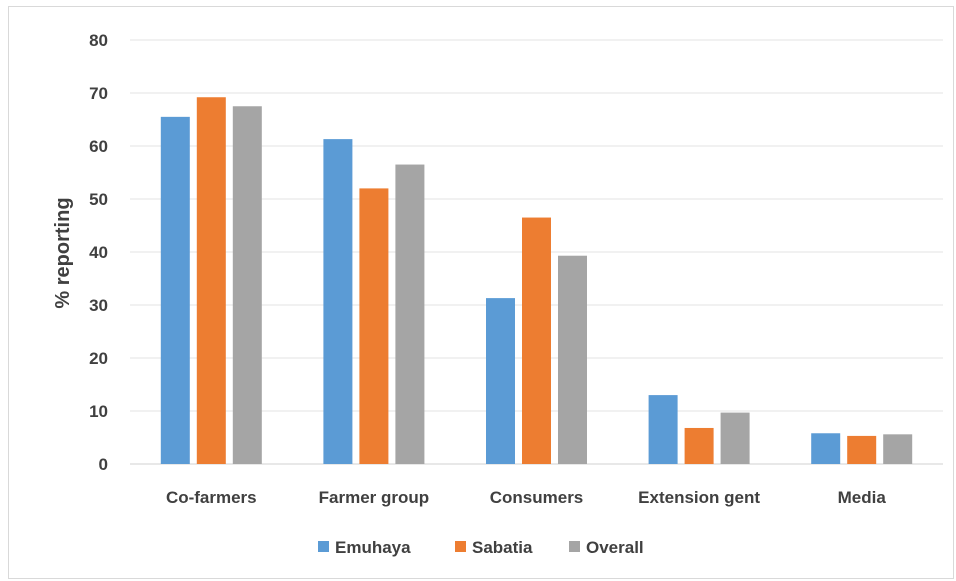 This screenshot has width=956, height=581. I want to click on y-tick-label: 50, so click(98, 199).